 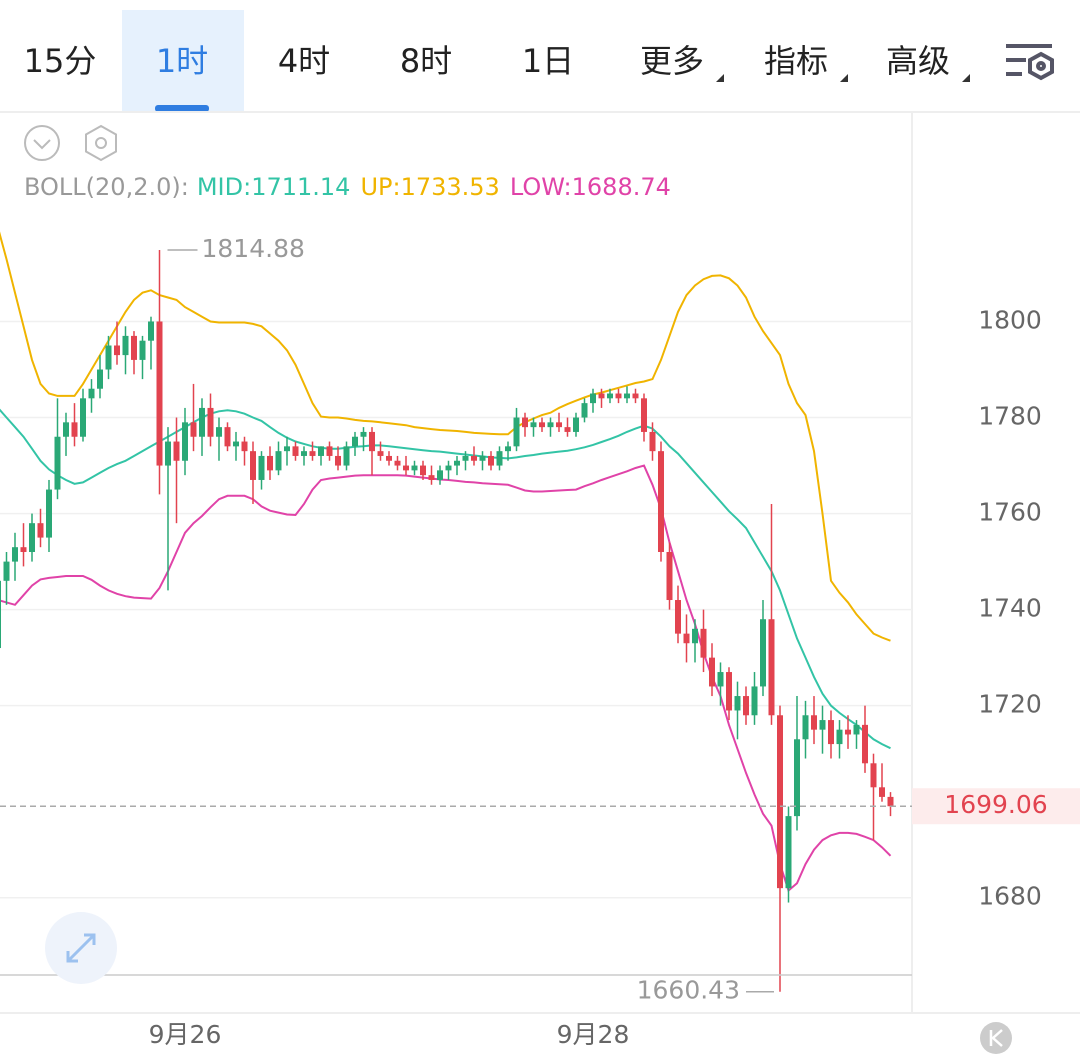 What do you see at coordinates (1010, 608) in the screenshot?
I see `y-tick-label: 1740` at bounding box center [1010, 608].